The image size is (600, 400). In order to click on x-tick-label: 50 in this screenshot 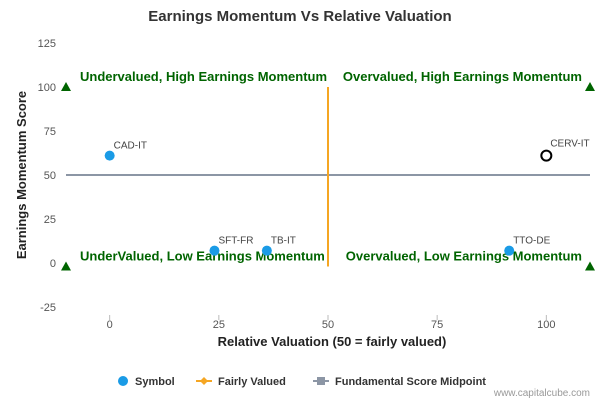, I will do `click(328, 325)`.